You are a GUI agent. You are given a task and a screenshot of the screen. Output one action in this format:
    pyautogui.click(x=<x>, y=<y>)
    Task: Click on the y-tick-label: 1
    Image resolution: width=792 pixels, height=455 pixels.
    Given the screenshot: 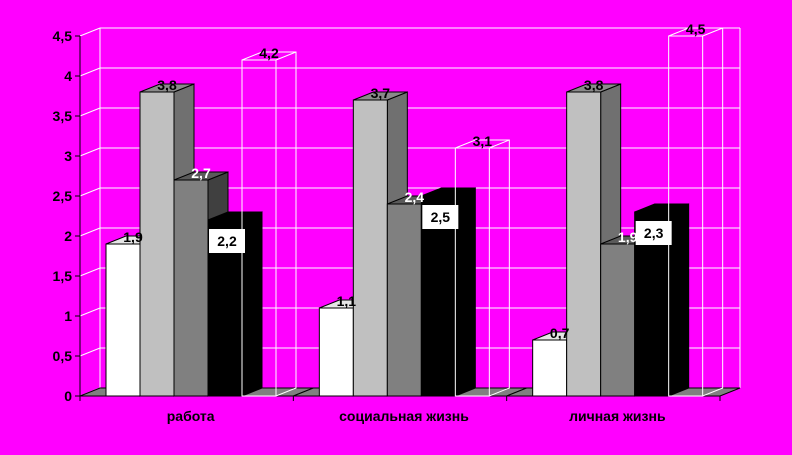 What is the action you would take?
    pyautogui.click(x=68, y=316)
    